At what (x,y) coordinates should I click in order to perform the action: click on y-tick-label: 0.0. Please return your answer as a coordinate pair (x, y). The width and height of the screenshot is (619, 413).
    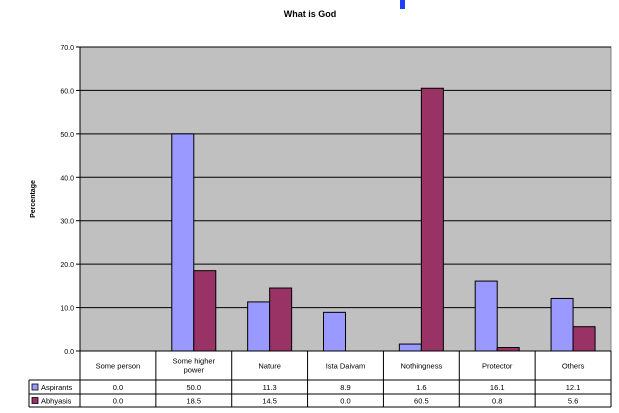
    Looking at the image, I should click on (69, 352).